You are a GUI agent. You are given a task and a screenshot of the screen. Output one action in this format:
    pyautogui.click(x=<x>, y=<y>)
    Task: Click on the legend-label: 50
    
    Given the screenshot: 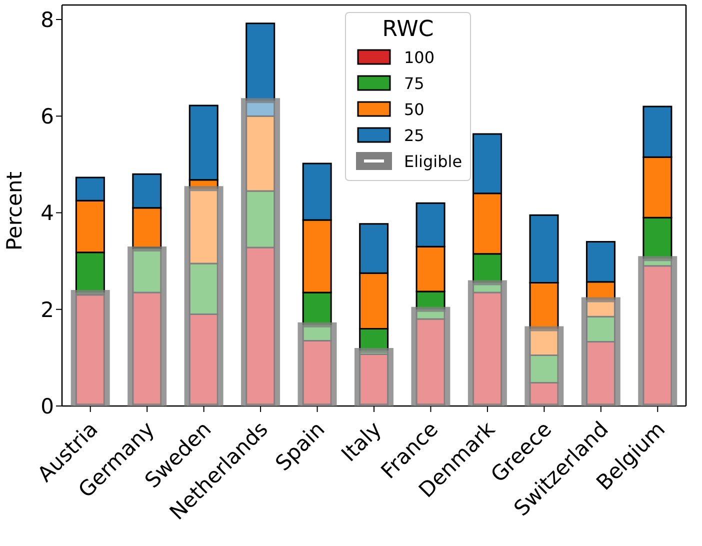 What is the action you would take?
    pyautogui.click(x=414, y=109)
    